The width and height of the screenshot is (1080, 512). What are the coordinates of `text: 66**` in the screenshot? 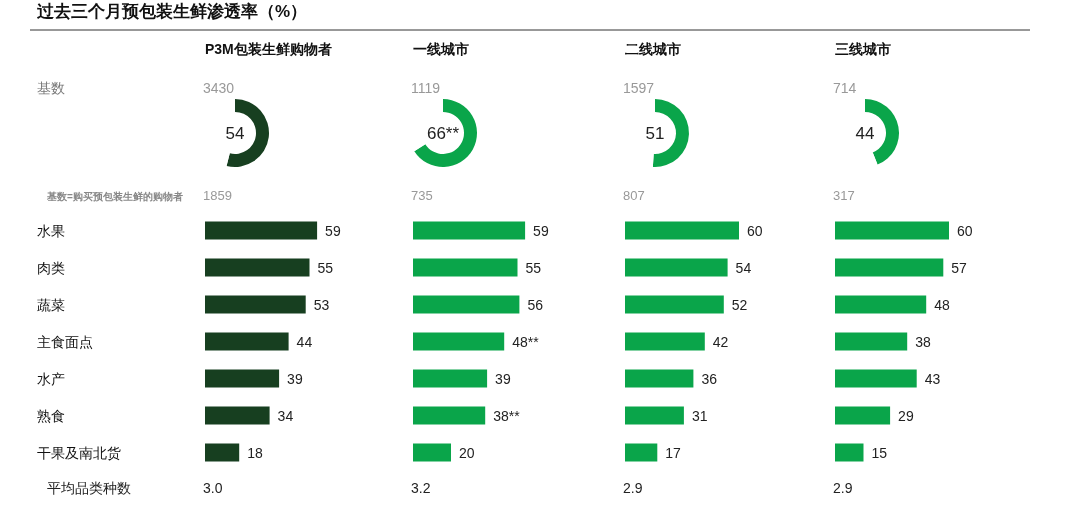 It's located at (443, 133).